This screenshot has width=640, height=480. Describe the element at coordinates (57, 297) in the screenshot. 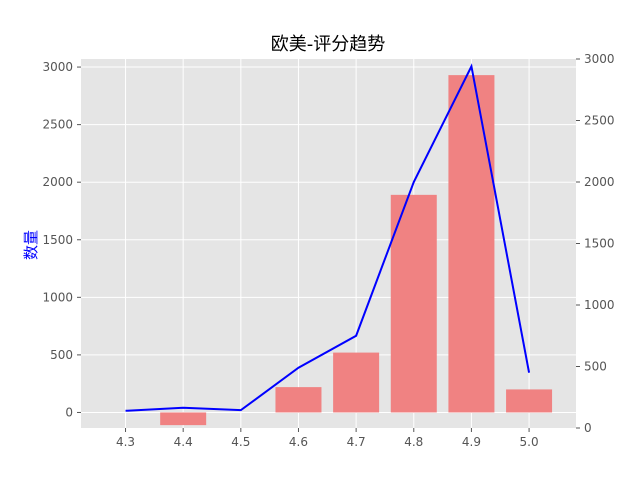

I see `y-left-tick-label: 1000` at that location.